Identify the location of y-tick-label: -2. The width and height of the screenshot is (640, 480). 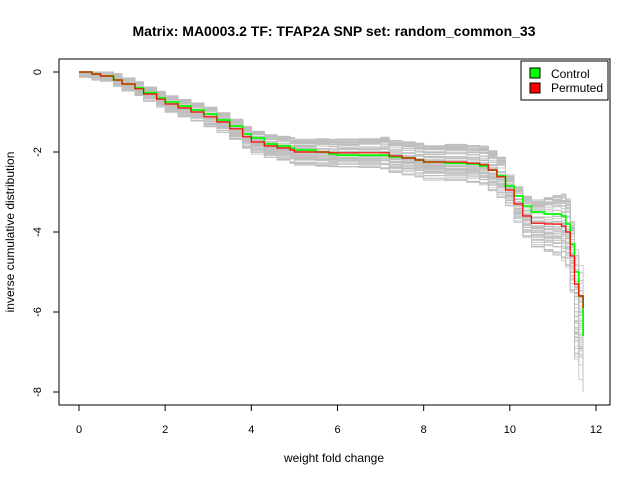
(38, 152).